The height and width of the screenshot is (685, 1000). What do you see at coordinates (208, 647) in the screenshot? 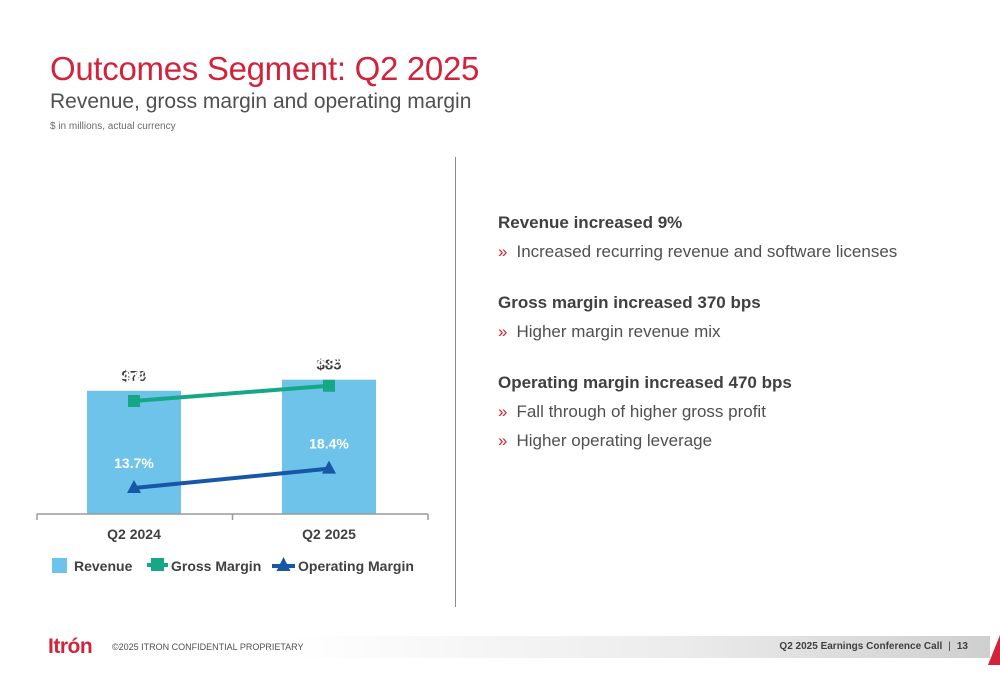
I see `copyright-text: ©2025 ITRON CONFIDENTIAL PROPRIETARY` at bounding box center [208, 647].